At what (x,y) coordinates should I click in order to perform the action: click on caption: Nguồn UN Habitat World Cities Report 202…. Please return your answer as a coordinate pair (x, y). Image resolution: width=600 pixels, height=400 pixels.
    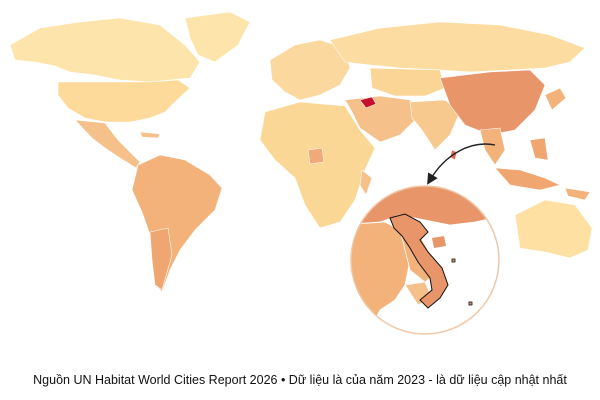
    Looking at the image, I should click on (300, 380).